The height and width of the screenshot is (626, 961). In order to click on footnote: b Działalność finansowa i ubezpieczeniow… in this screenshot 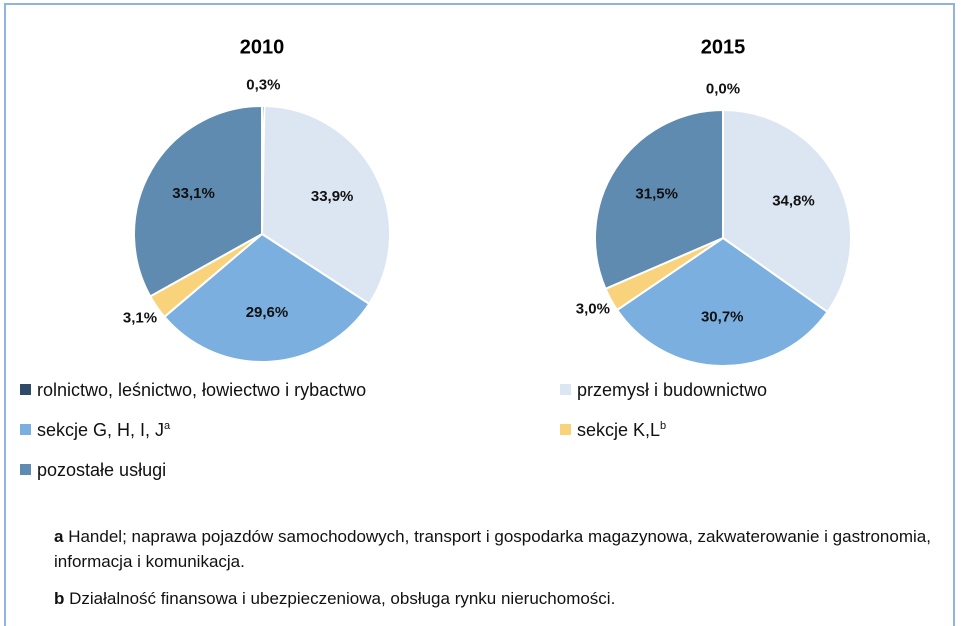, I will do `click(494, 598)`.